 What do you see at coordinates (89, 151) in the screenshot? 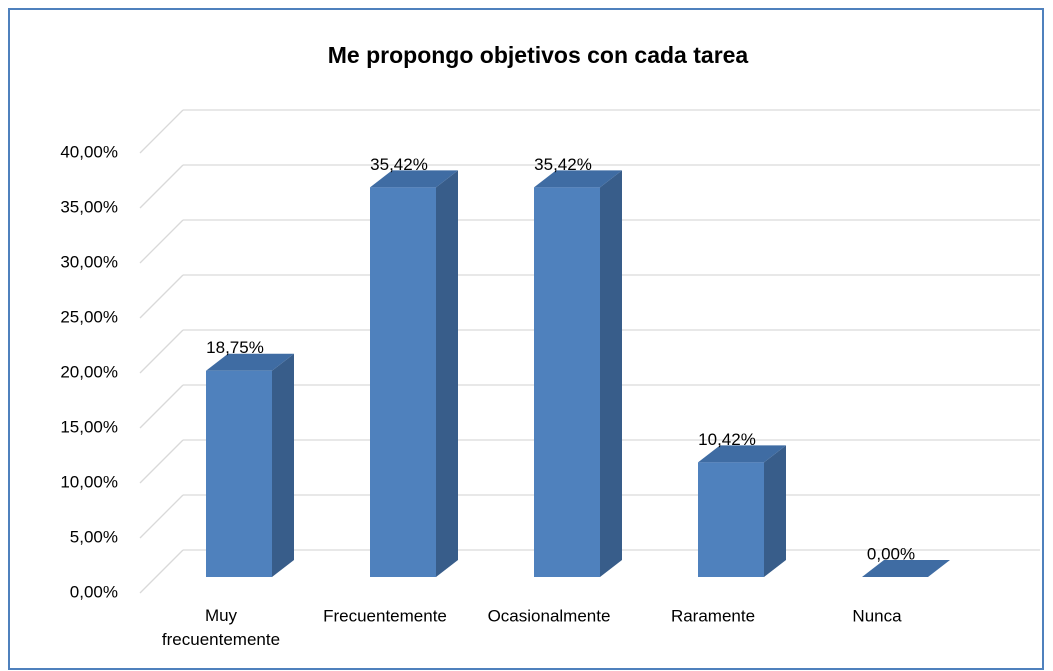
I see `y-tick-label: 40,00%` at bounding box center [89, 151].